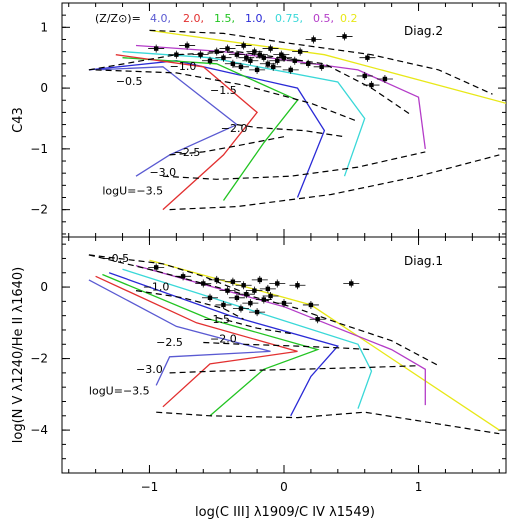 The width and height of the screenshot is (520, 527). I want to click on panel-title: Diag.1, so click(423, 261).